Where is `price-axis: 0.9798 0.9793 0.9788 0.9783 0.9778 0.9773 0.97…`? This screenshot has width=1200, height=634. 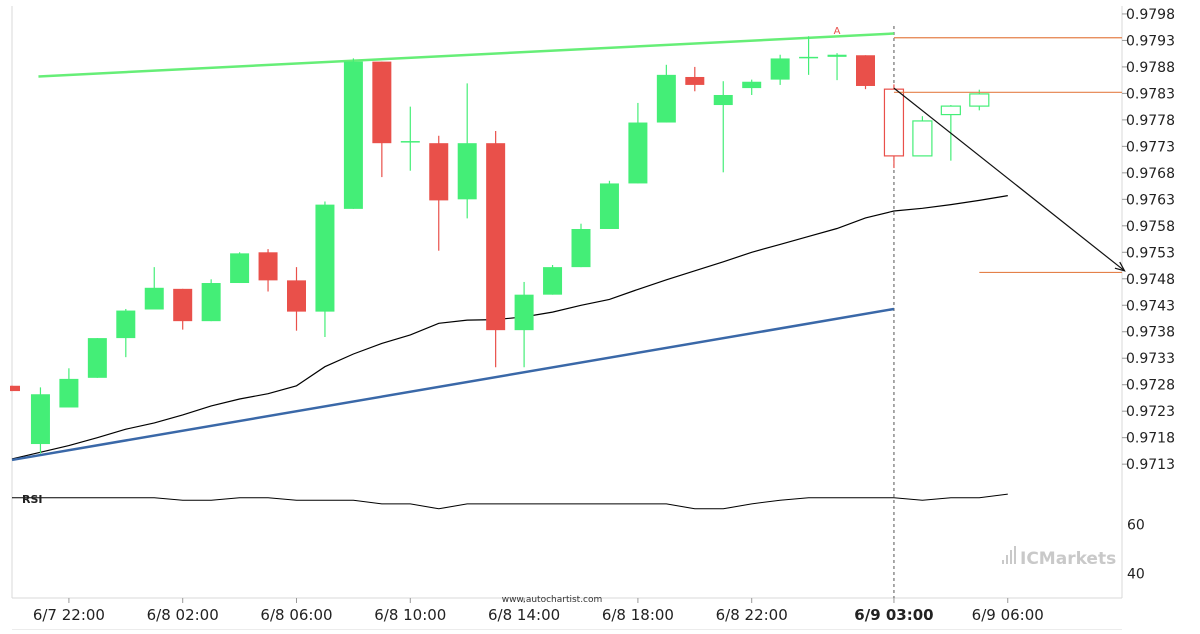 price-axis: 0.9798 0.9793 0.9788 0.9783 0.9778 0.9773 0.97… is located at coordinates (1148, 240).